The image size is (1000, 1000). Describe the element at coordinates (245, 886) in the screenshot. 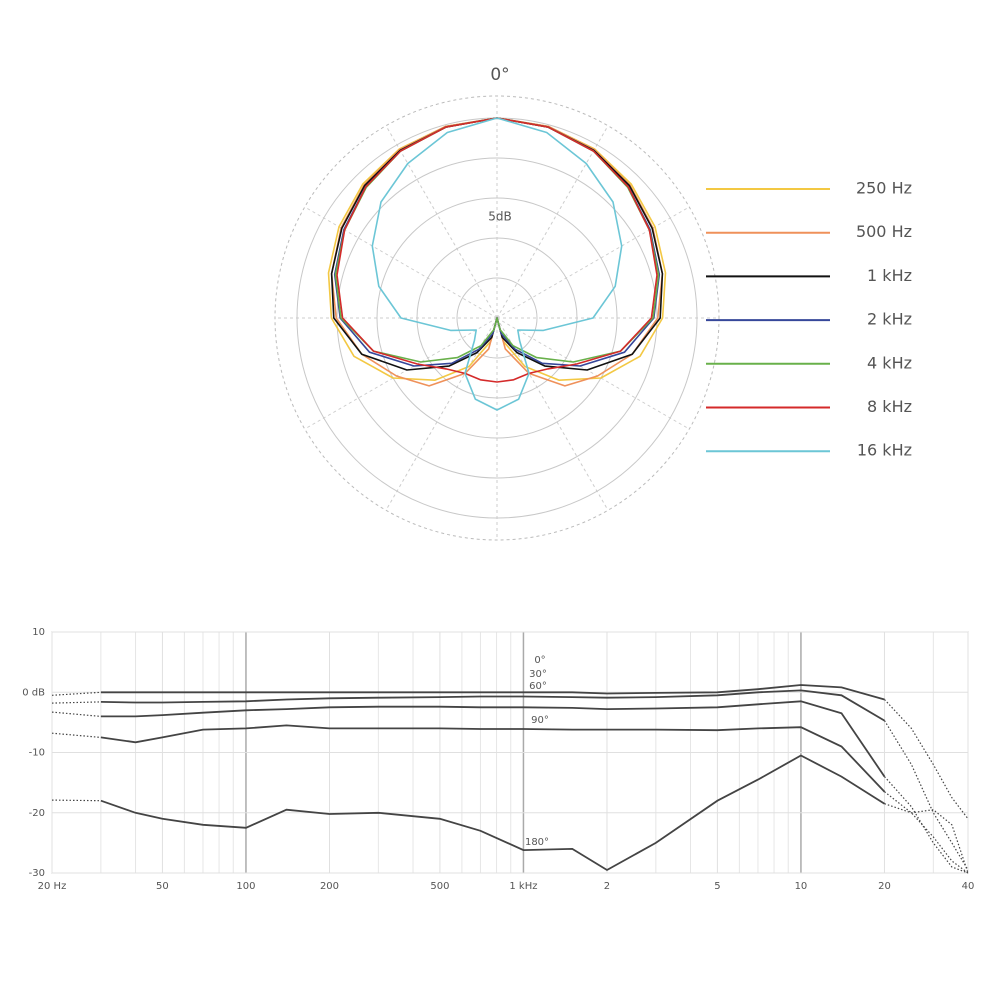

I see `x-tick-label: 100` at that location.